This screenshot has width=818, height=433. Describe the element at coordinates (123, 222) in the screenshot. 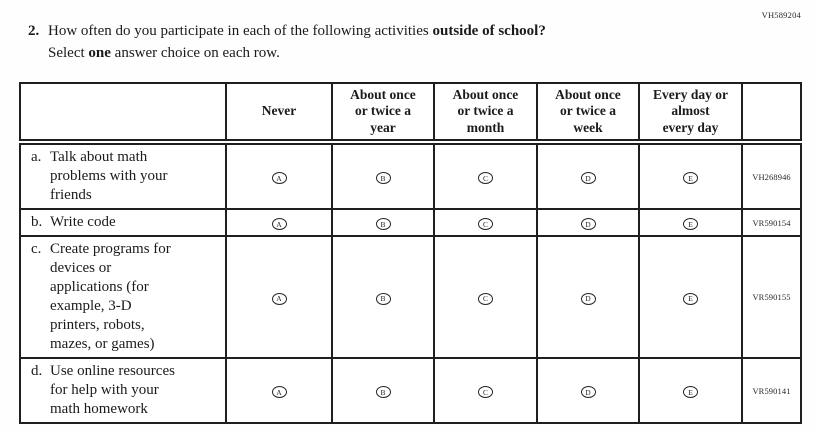

I see `row-label-write-code: b. Write code` at that location.